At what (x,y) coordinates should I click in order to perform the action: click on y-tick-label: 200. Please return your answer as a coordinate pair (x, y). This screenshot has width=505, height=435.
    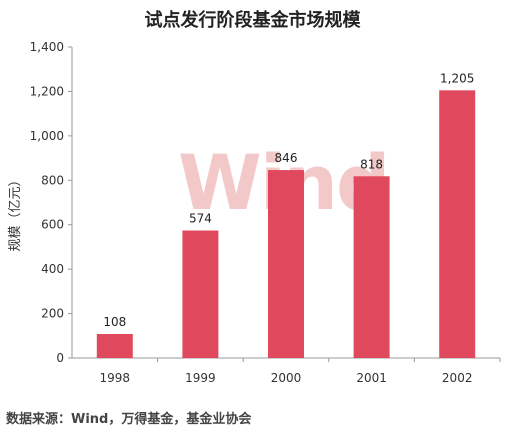
    Looking at the image, I should click on (52, 314).